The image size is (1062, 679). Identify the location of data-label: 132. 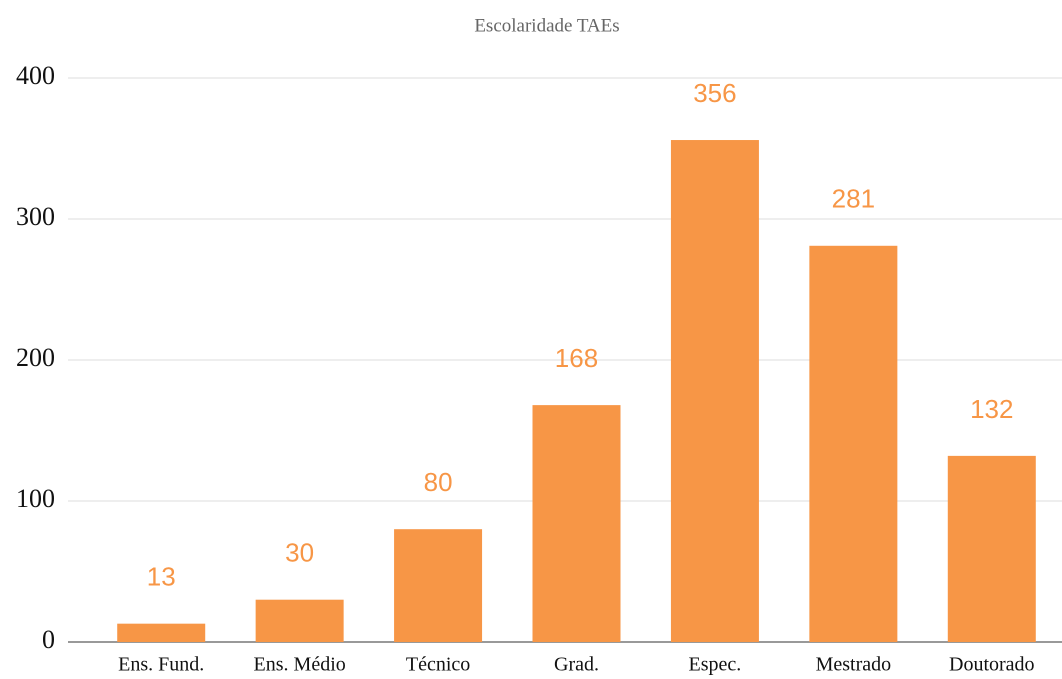
(991, 409).